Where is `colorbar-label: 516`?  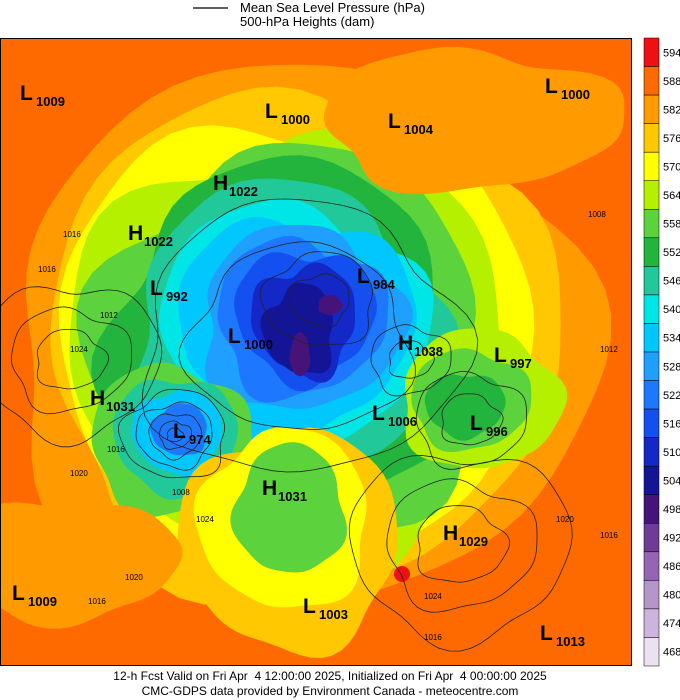
colorbar-label: 516 is located at coordinates (671, 424).